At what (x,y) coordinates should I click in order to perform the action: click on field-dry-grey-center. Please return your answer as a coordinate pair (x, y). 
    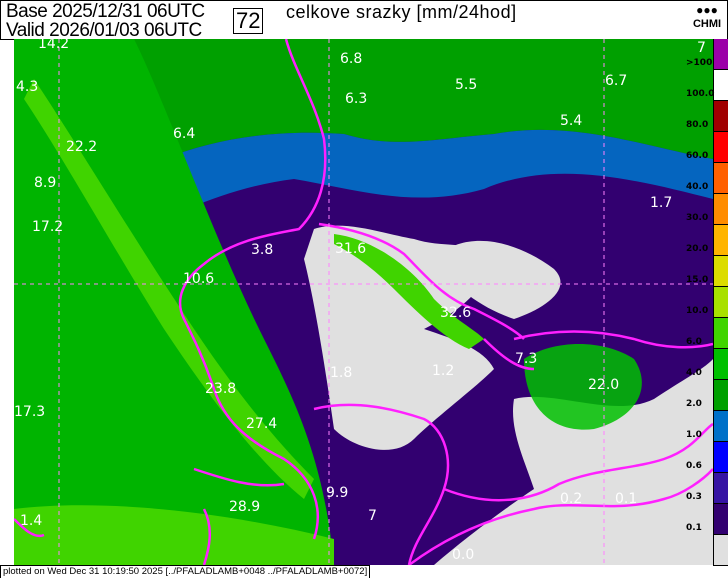
    Looking at the image, I should click on (399, 337).